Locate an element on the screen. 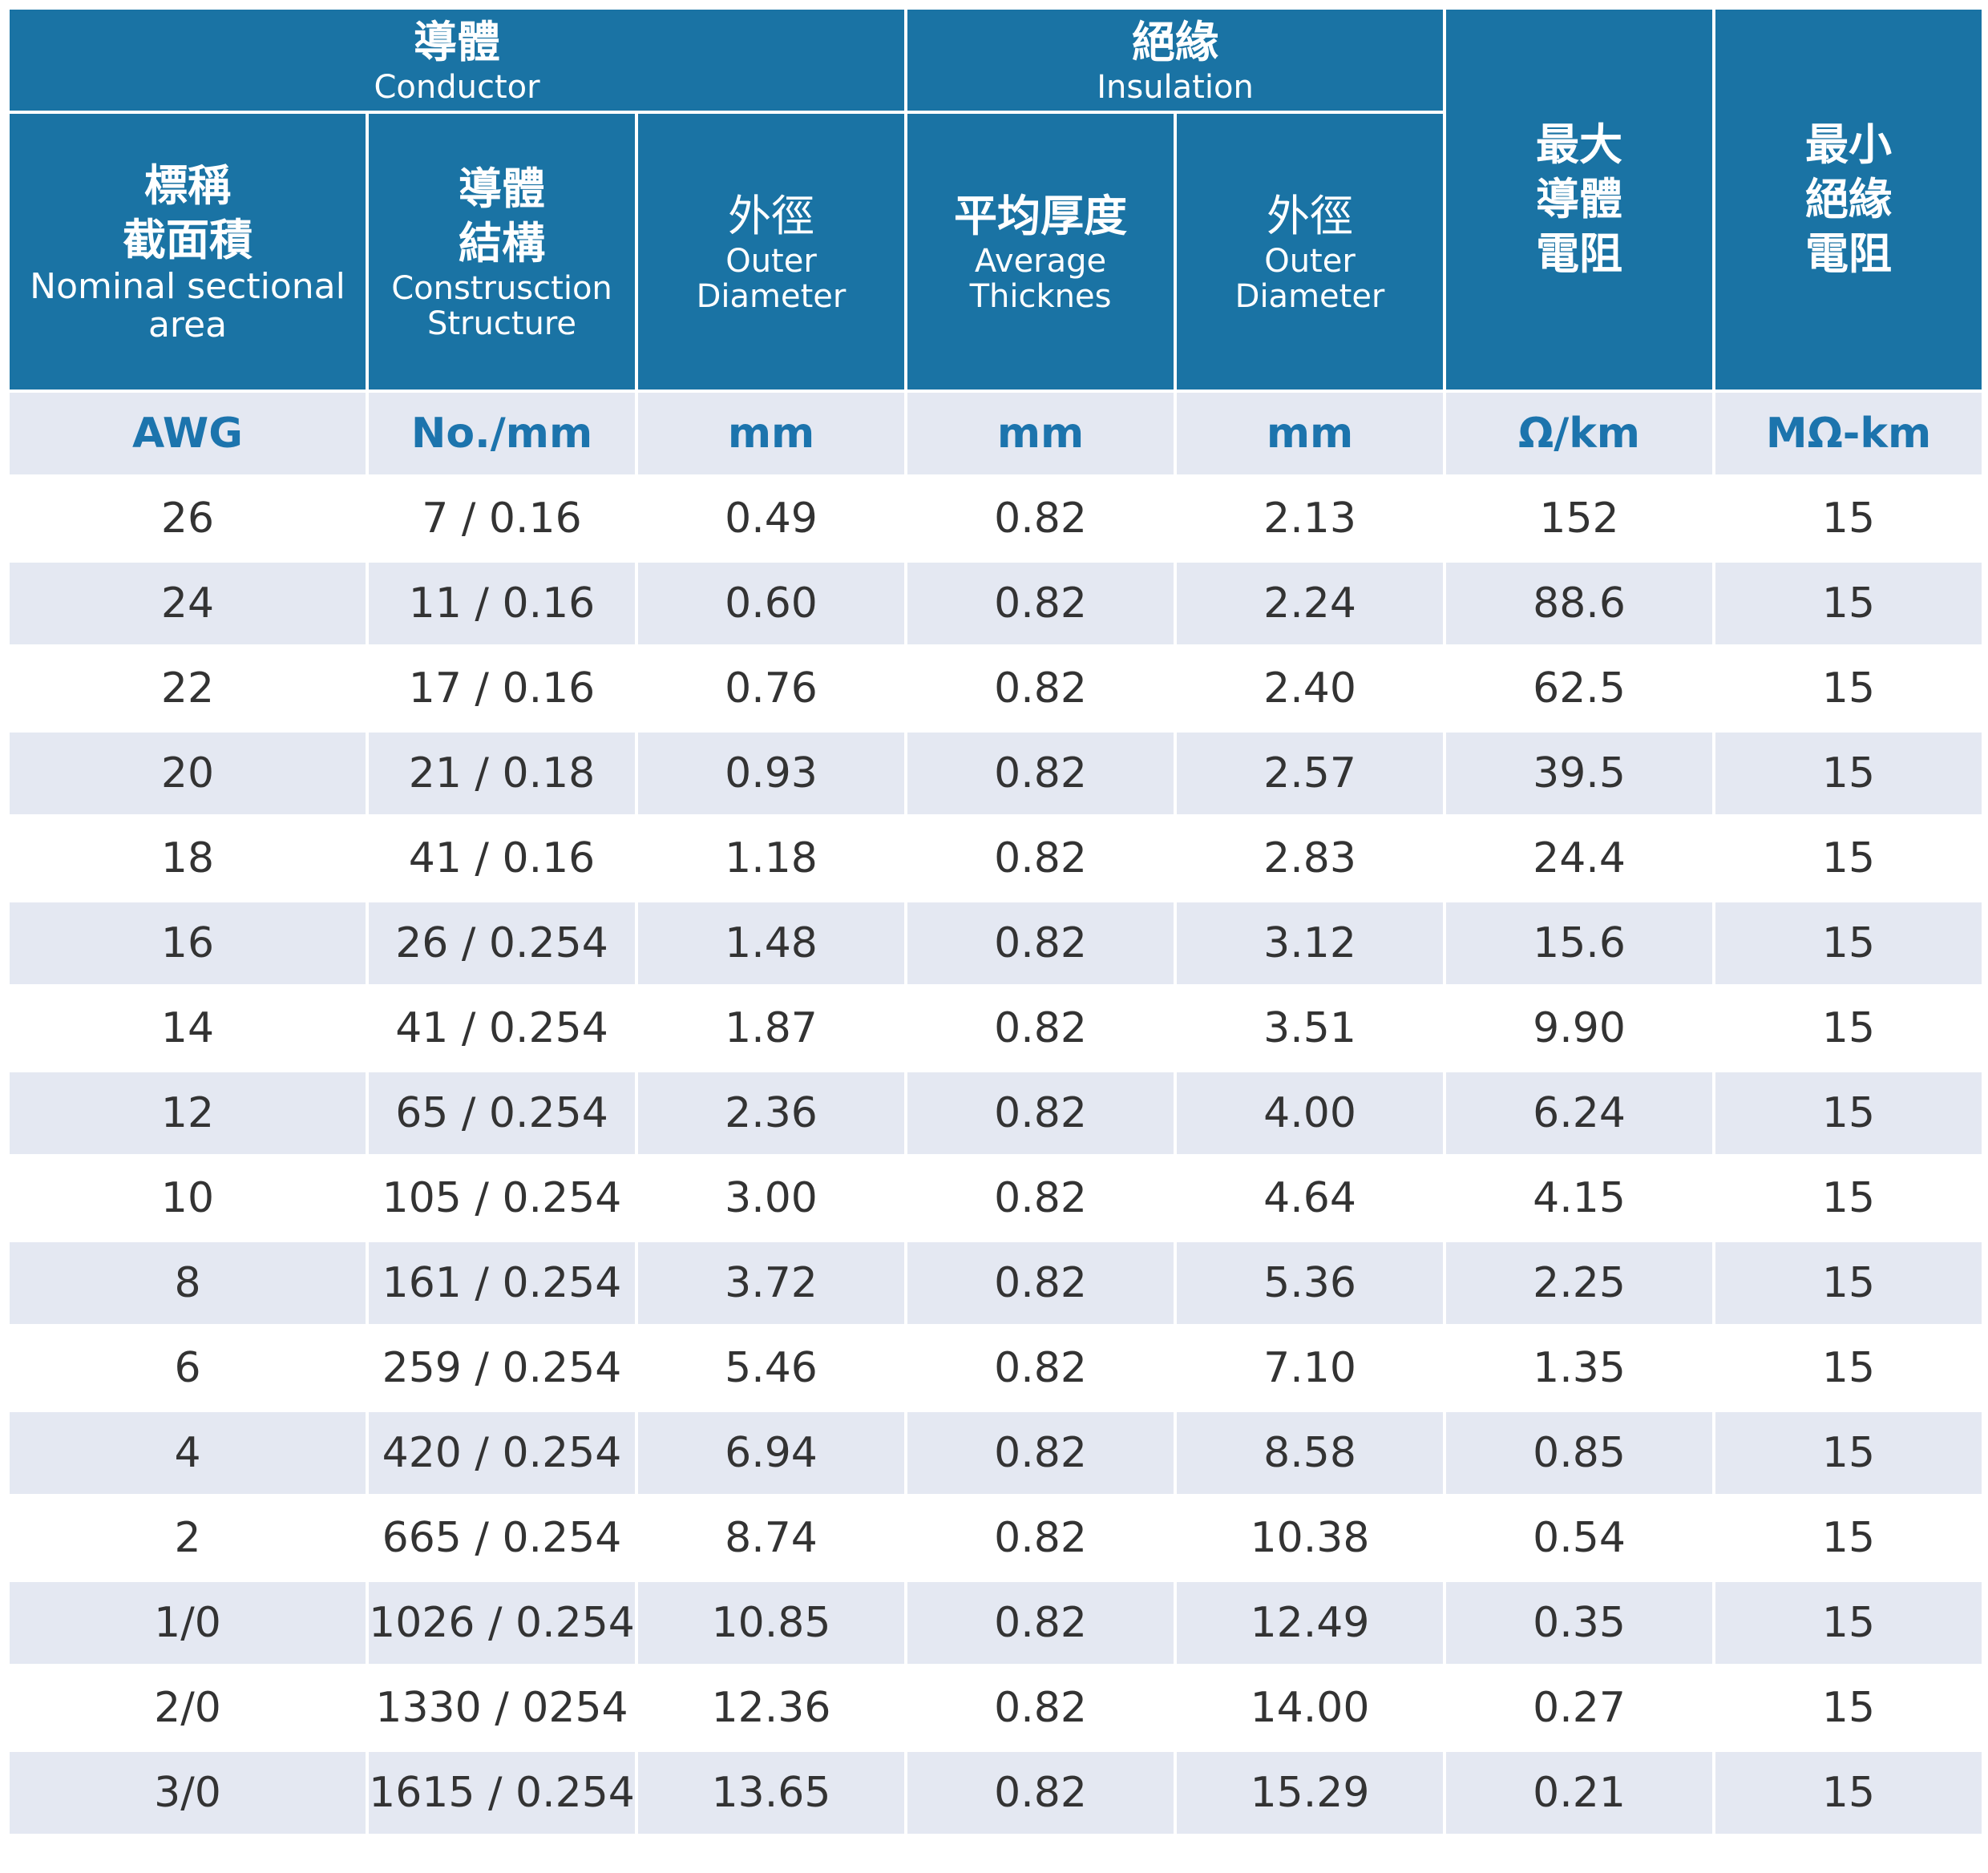 This screenshot has width=1988, height=1873. insulation-zh-label: 絕緣 is located at coordinates (1175, 42).